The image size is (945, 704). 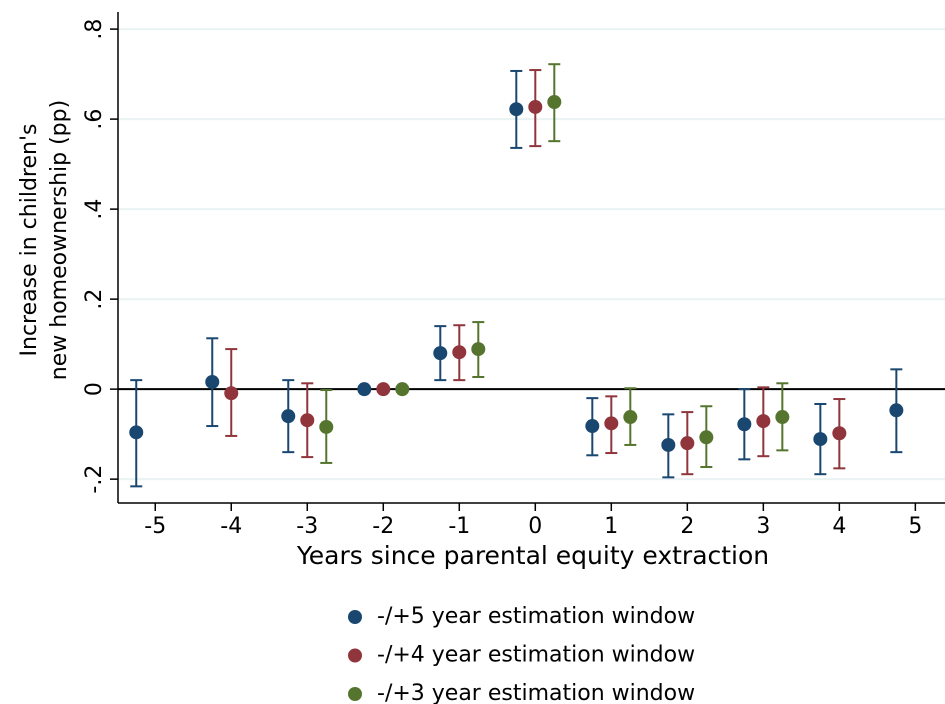 What do you see at coordinates (59, 240) in the screenshot?
I see `y-axis-title: new homeownership (pp)` at bounding box center [59, 240].